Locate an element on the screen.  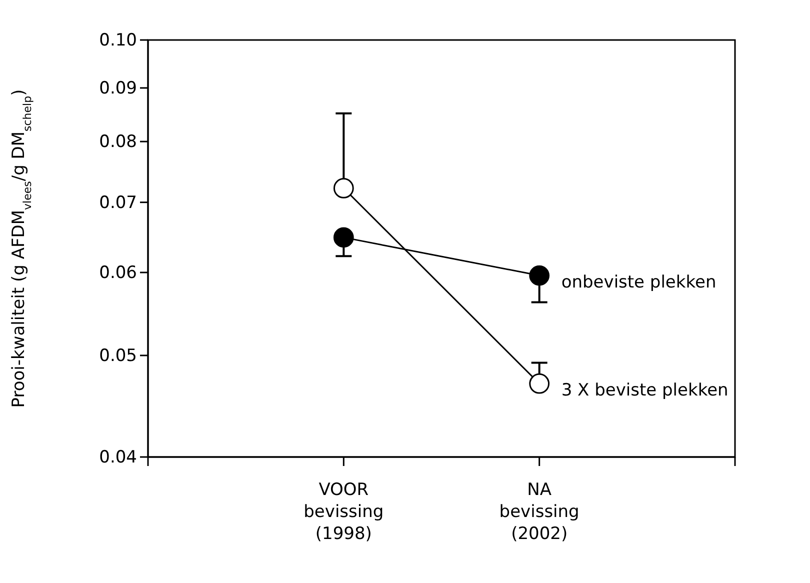
y-tick-label: 0.05 is located at coordinates (118, 356).